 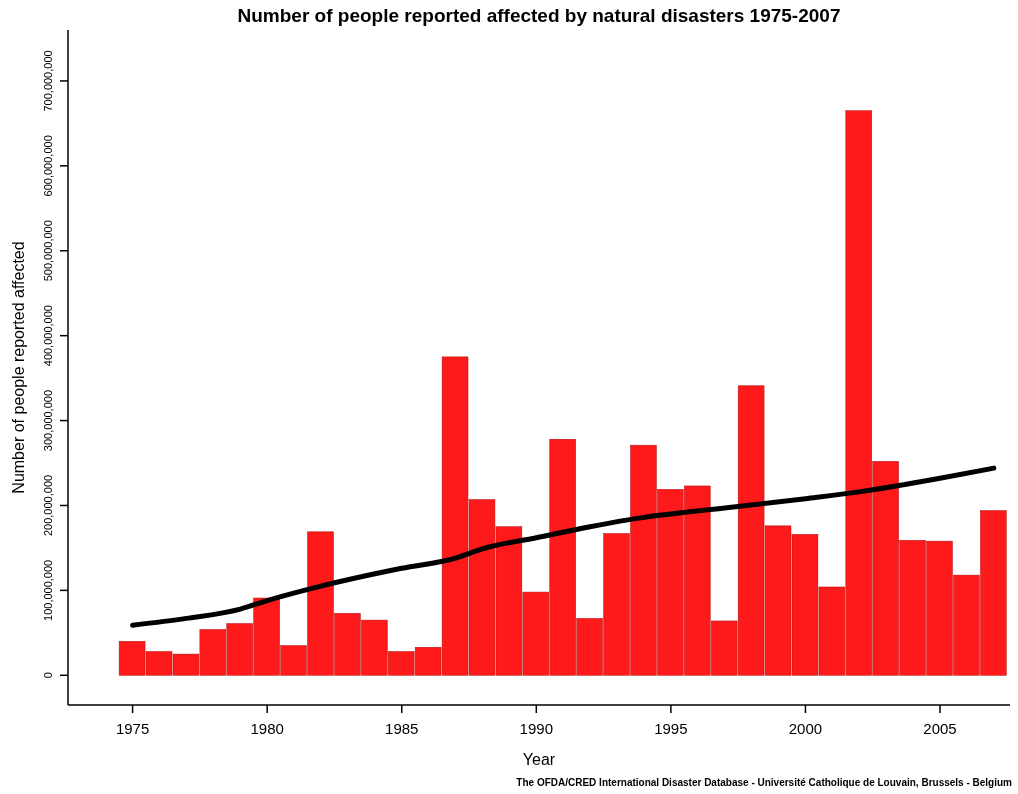 What do you see at coordinates (48, 505) in the screenshot?
I see `y-tick-label: 200,000,000` at bounding box center [48, 505].